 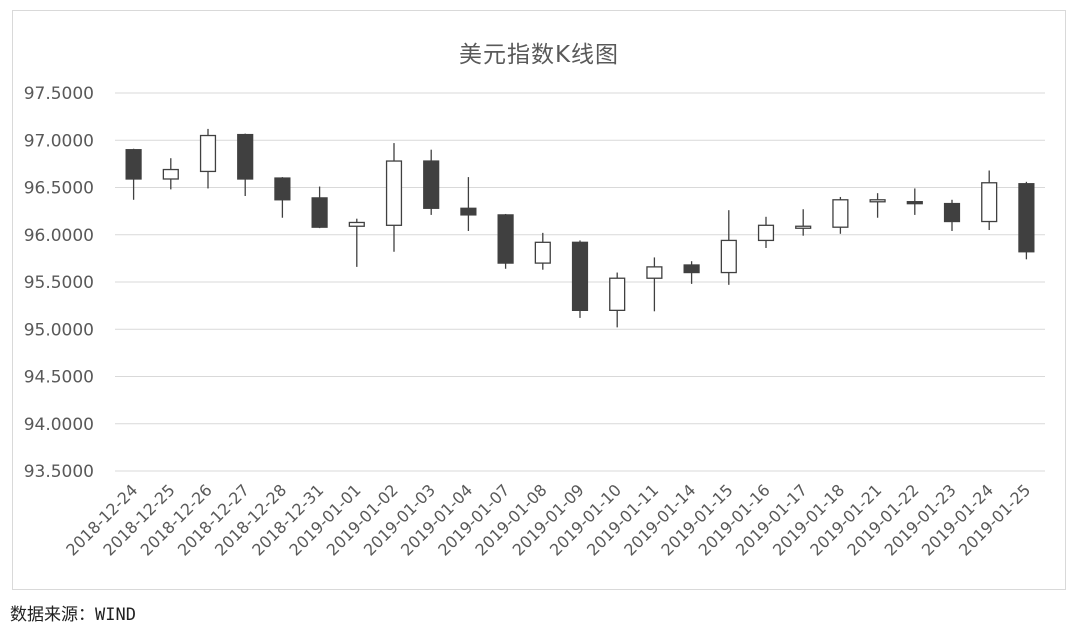 What do you see at coordinates (59, 330) in the screenshot?
I see `y-tick-label: 95.0000` at bounding box center [59, 330].